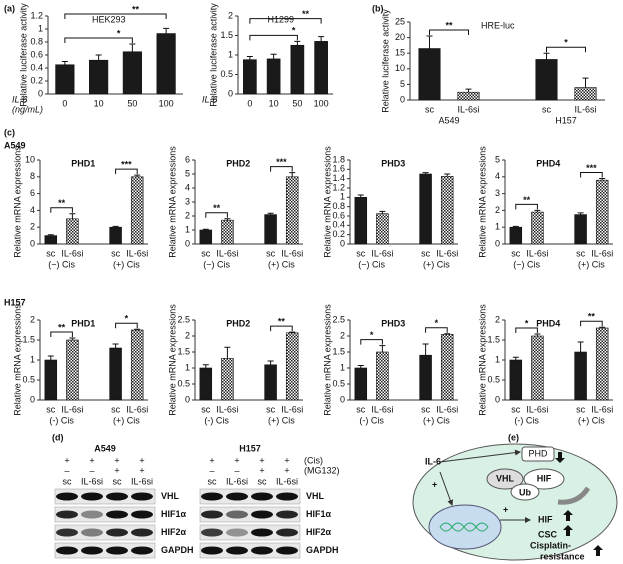 The image size is (623, 564). What do you see at coordinates (211, 470) in the screenshot?
I see `treatment-mark: –` at bounding box center [211, 470].